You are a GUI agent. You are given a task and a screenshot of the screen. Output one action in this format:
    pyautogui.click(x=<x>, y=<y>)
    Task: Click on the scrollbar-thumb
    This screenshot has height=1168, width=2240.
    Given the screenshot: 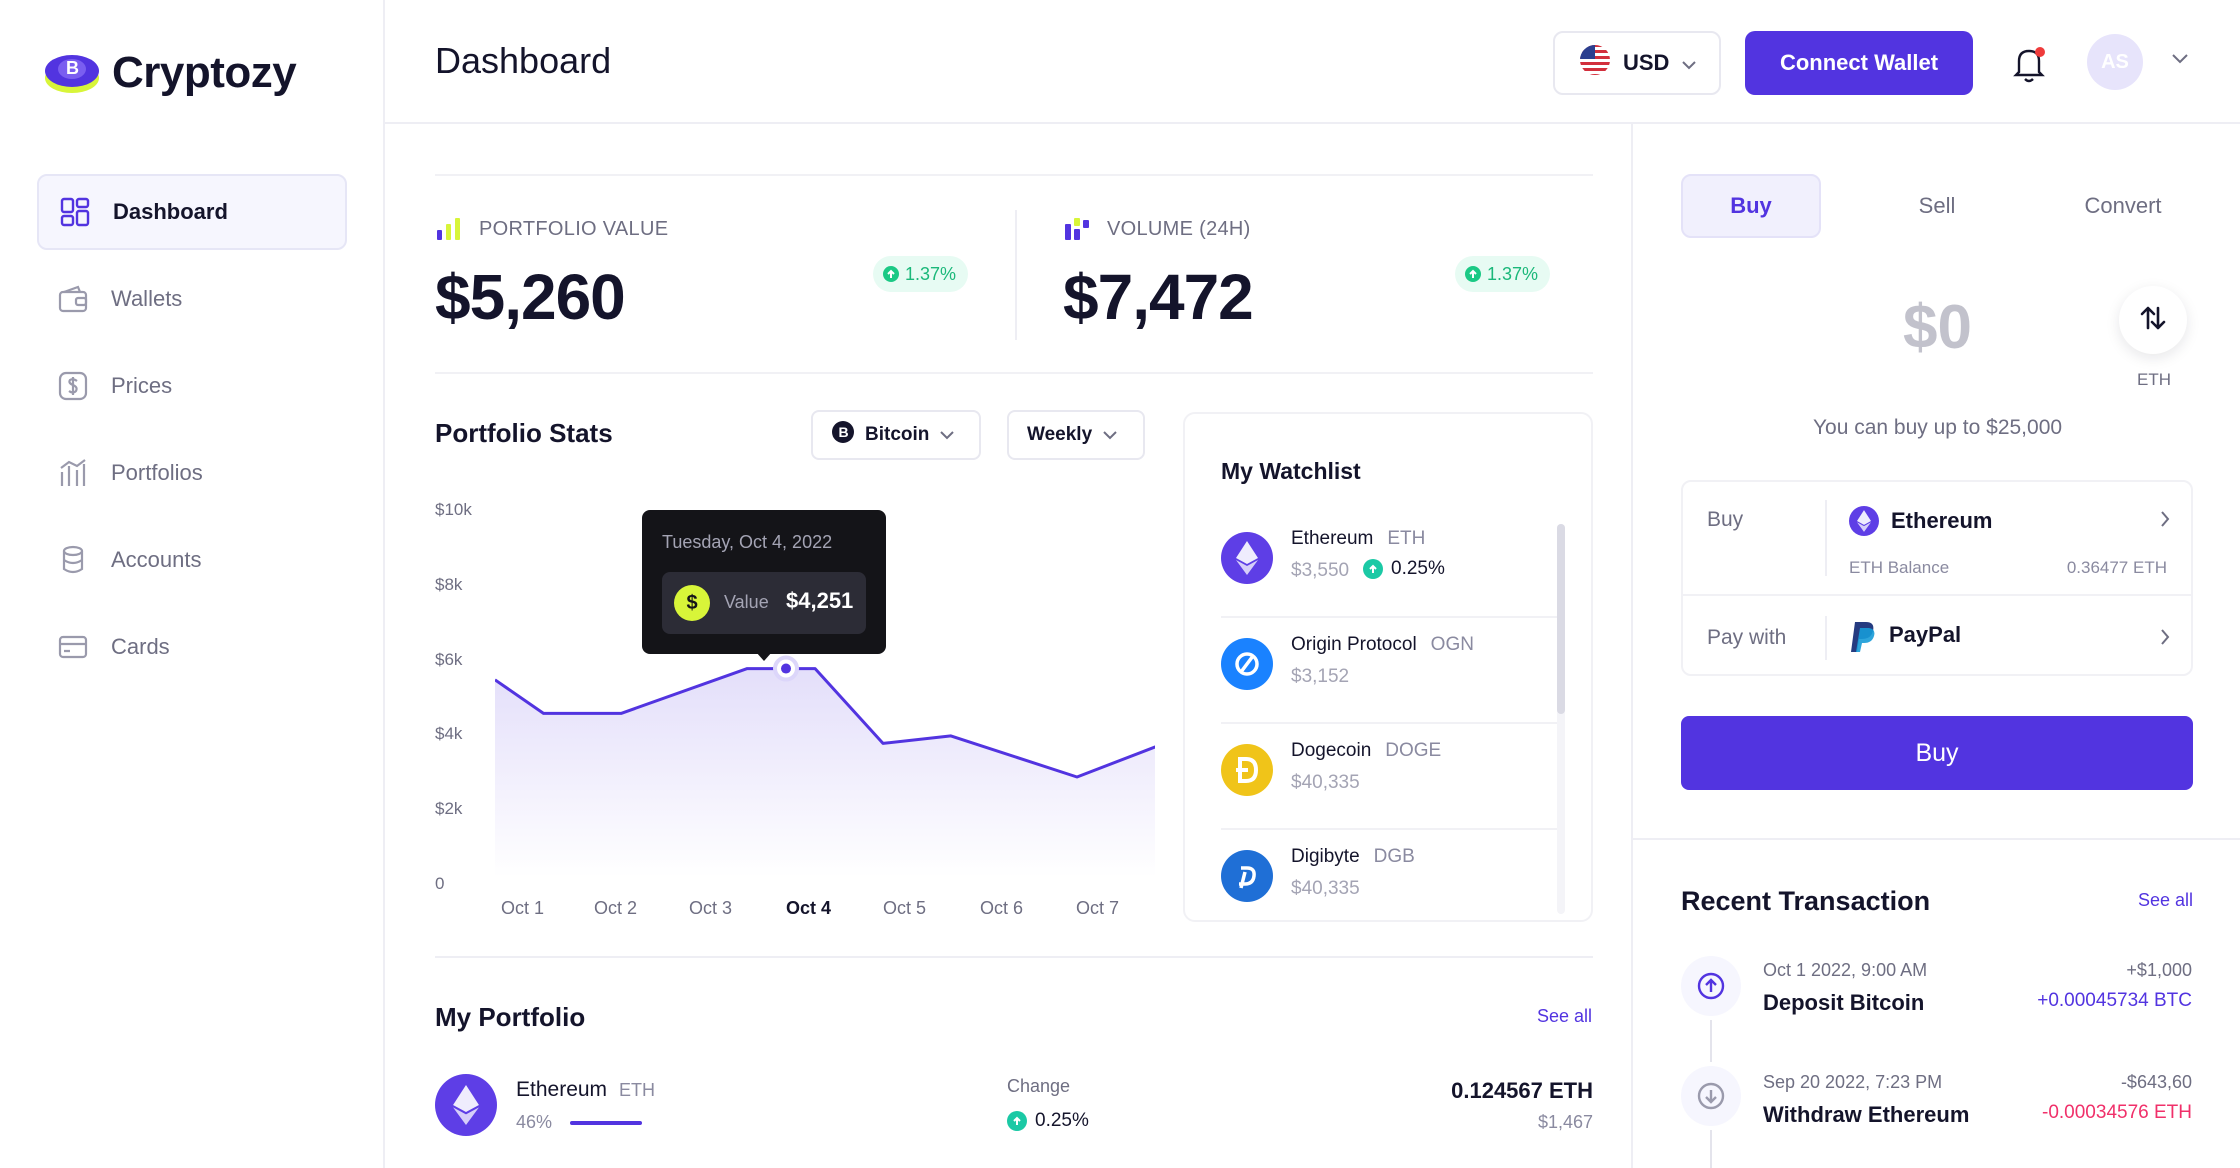 What is the action you would take?
    pyautogui.click(x=1561, y=619)
    